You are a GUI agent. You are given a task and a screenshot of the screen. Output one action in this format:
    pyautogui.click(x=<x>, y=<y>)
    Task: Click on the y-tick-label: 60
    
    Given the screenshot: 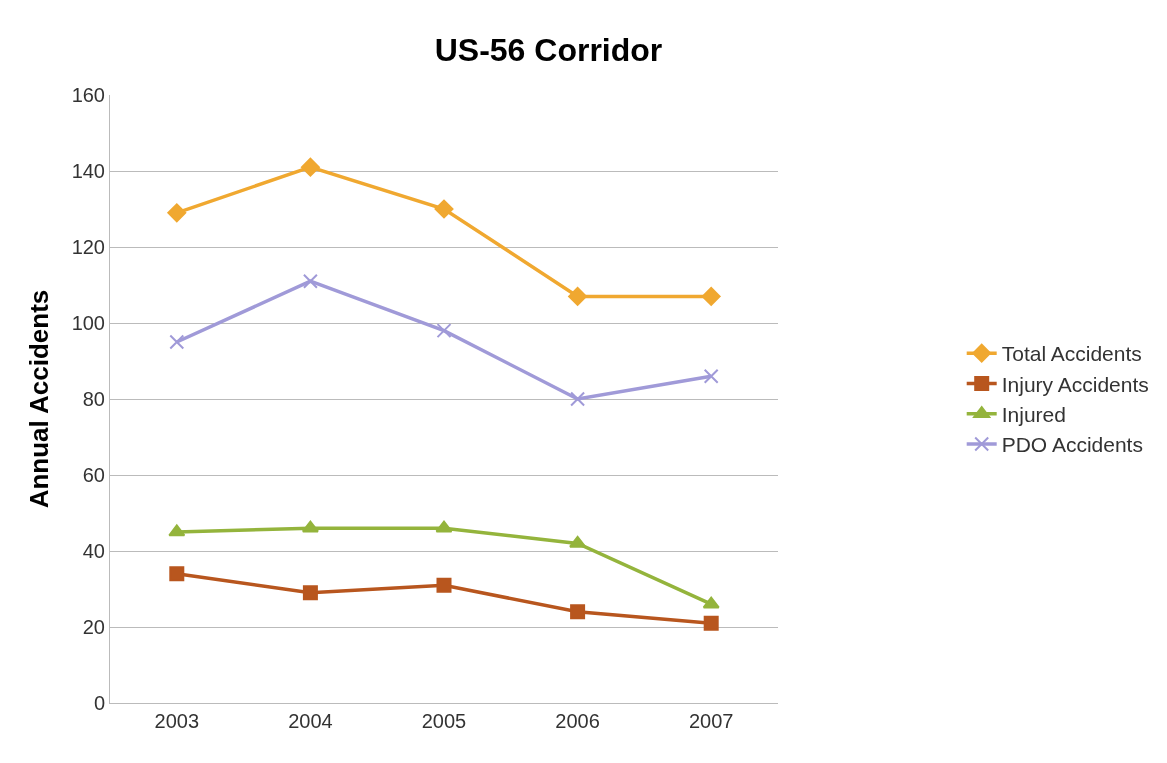 What is the action you would take?
    pyautogui.click(x=93, y=475)
    